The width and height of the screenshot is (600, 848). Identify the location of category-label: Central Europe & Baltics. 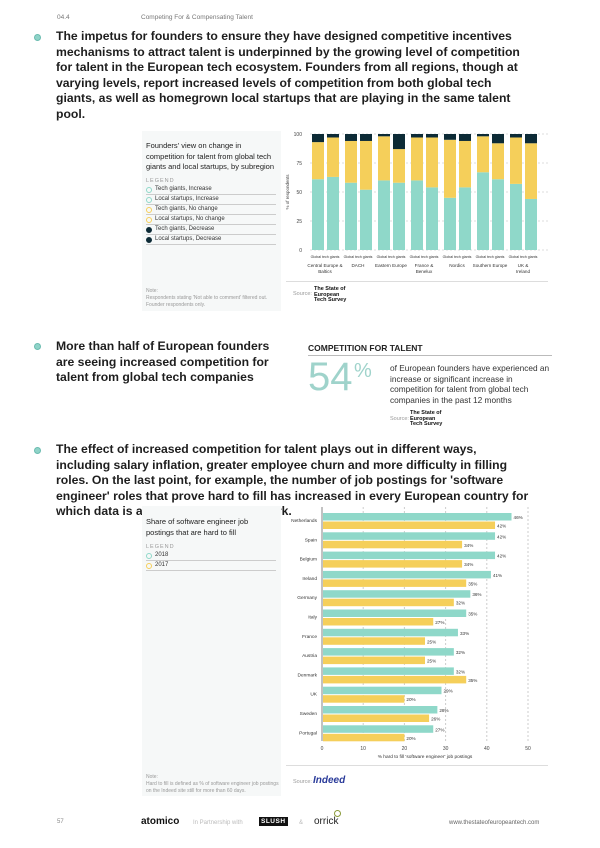
(324, 268).